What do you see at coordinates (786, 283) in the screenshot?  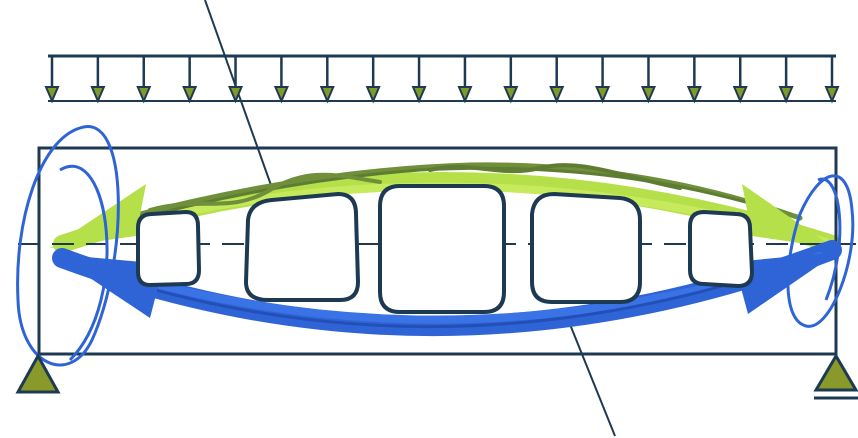 I see `tension-arrowhead-right` at bounding box center [786, 283].